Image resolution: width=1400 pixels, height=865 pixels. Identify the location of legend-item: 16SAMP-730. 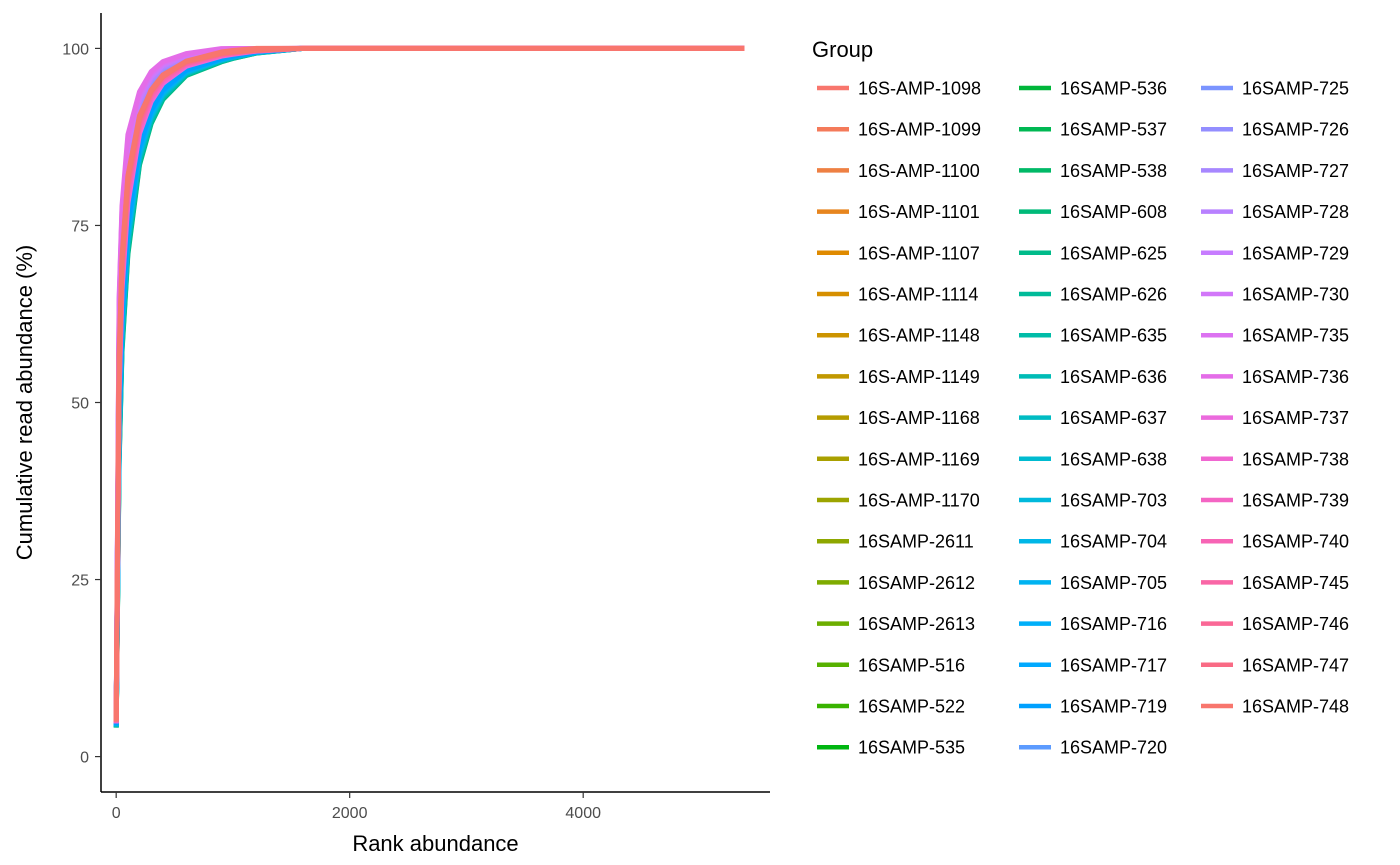
(1275, 295).